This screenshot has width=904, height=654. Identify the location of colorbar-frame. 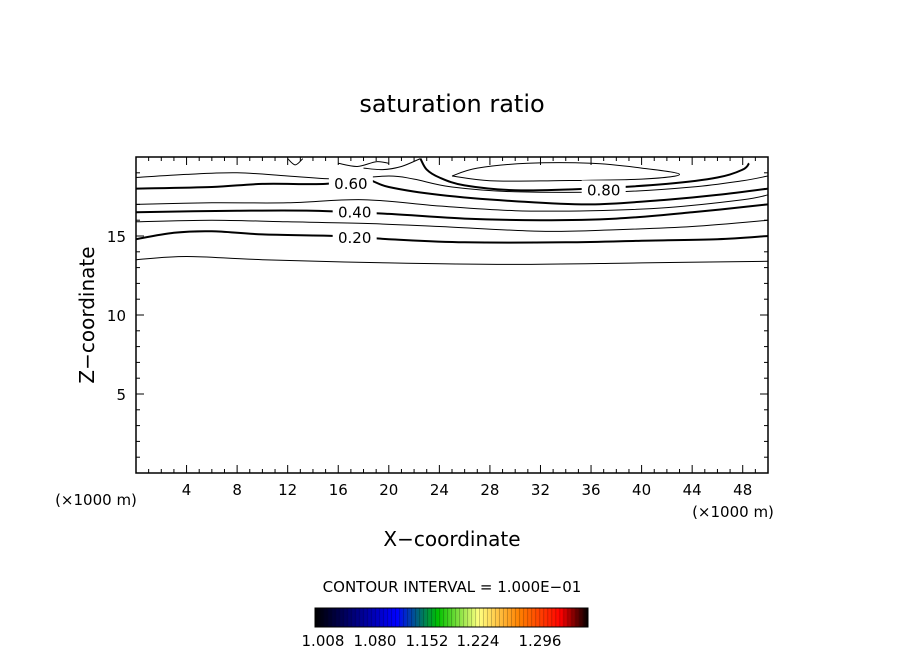
(451, 617).